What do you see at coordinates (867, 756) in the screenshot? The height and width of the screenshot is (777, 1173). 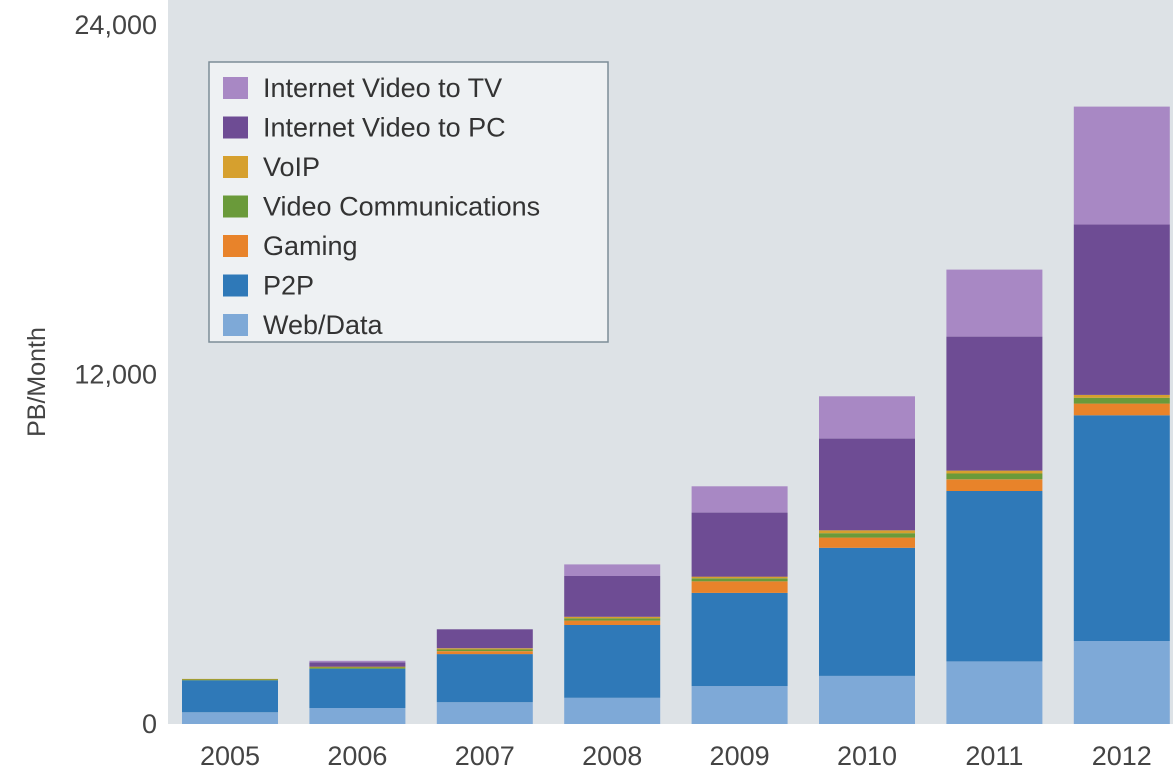 I see `x-tick-label: 2010` at bounding box center [867, 756].